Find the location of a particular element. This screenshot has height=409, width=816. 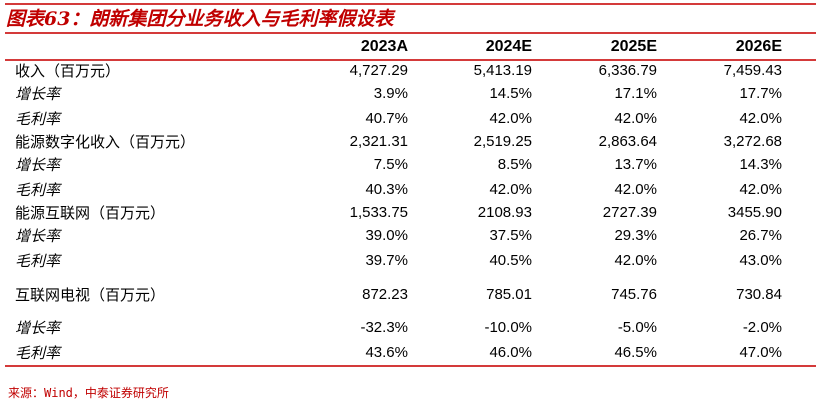

cell-value: 37.5% is located at coordinates (510, 235).